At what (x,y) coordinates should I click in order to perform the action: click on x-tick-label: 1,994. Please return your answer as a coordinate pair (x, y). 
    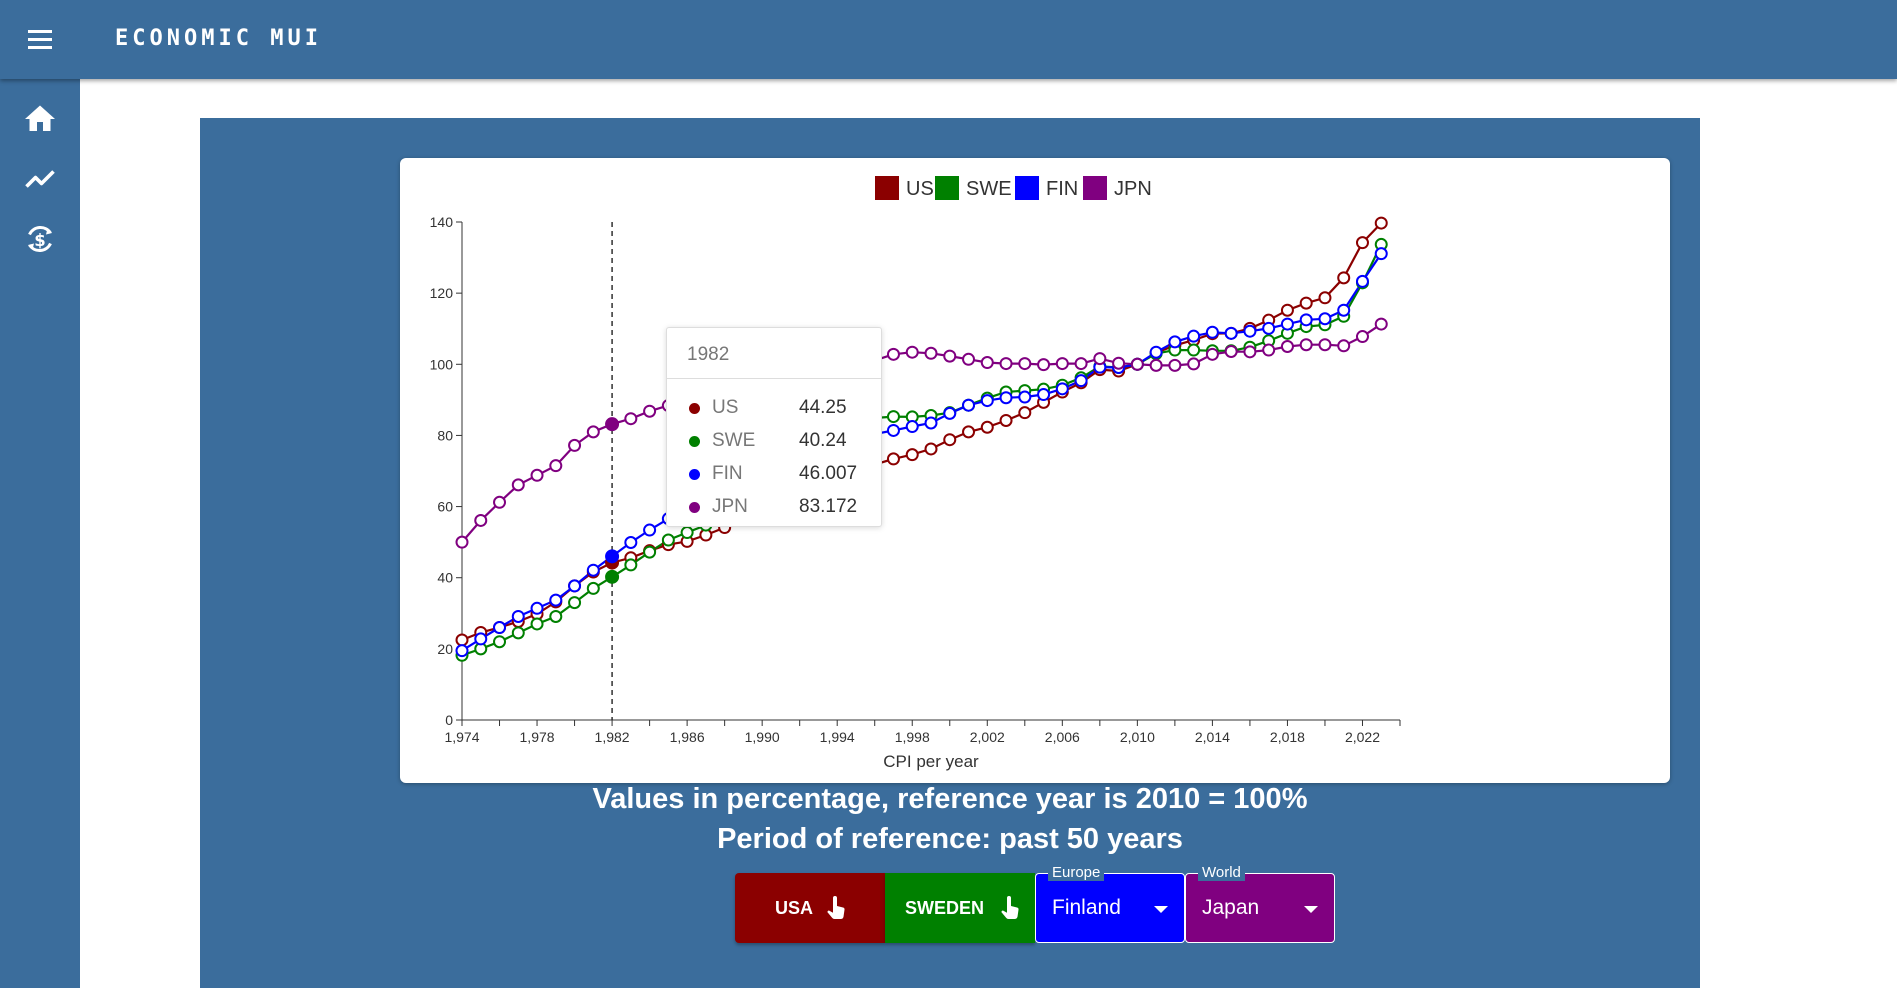
    Looking at the image, I should click on (837, 737).